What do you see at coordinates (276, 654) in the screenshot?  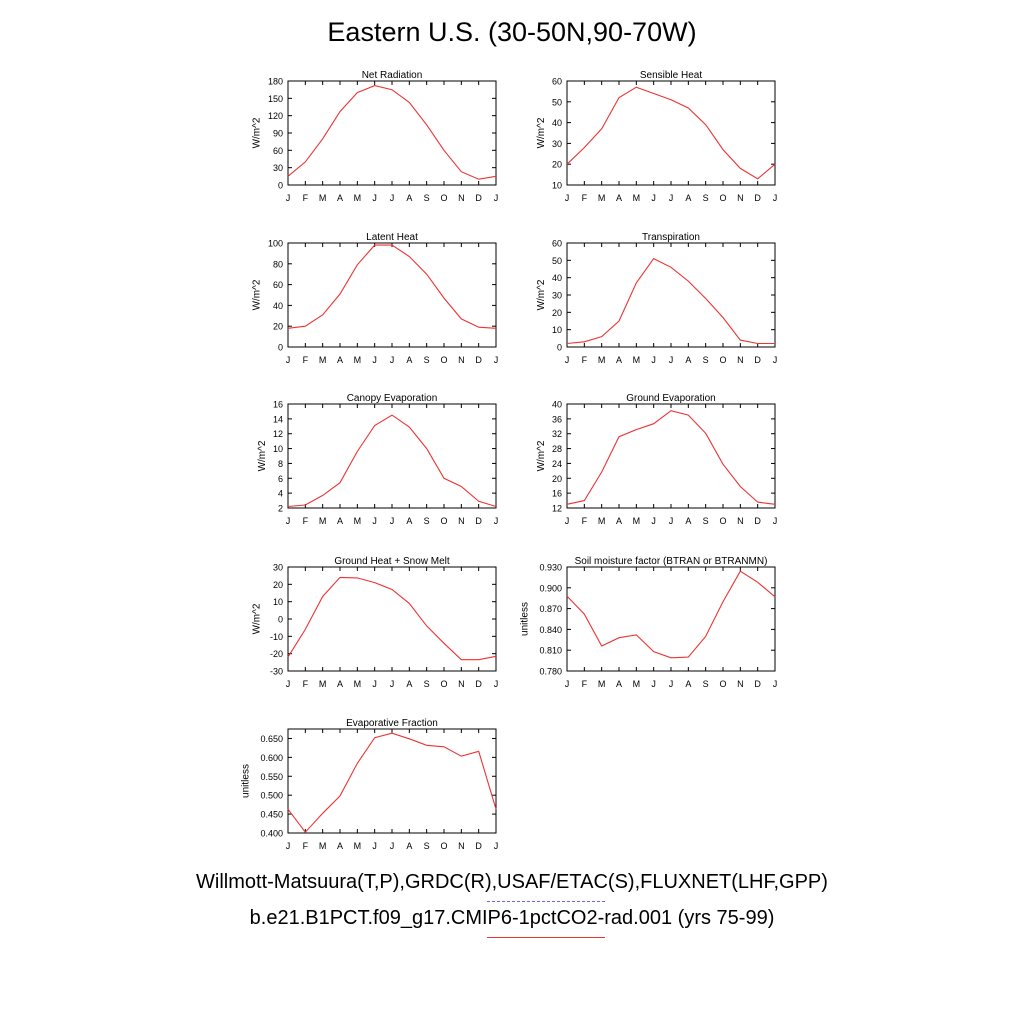 I see `y-tick-label: -20` at bounding box center [276, 654].